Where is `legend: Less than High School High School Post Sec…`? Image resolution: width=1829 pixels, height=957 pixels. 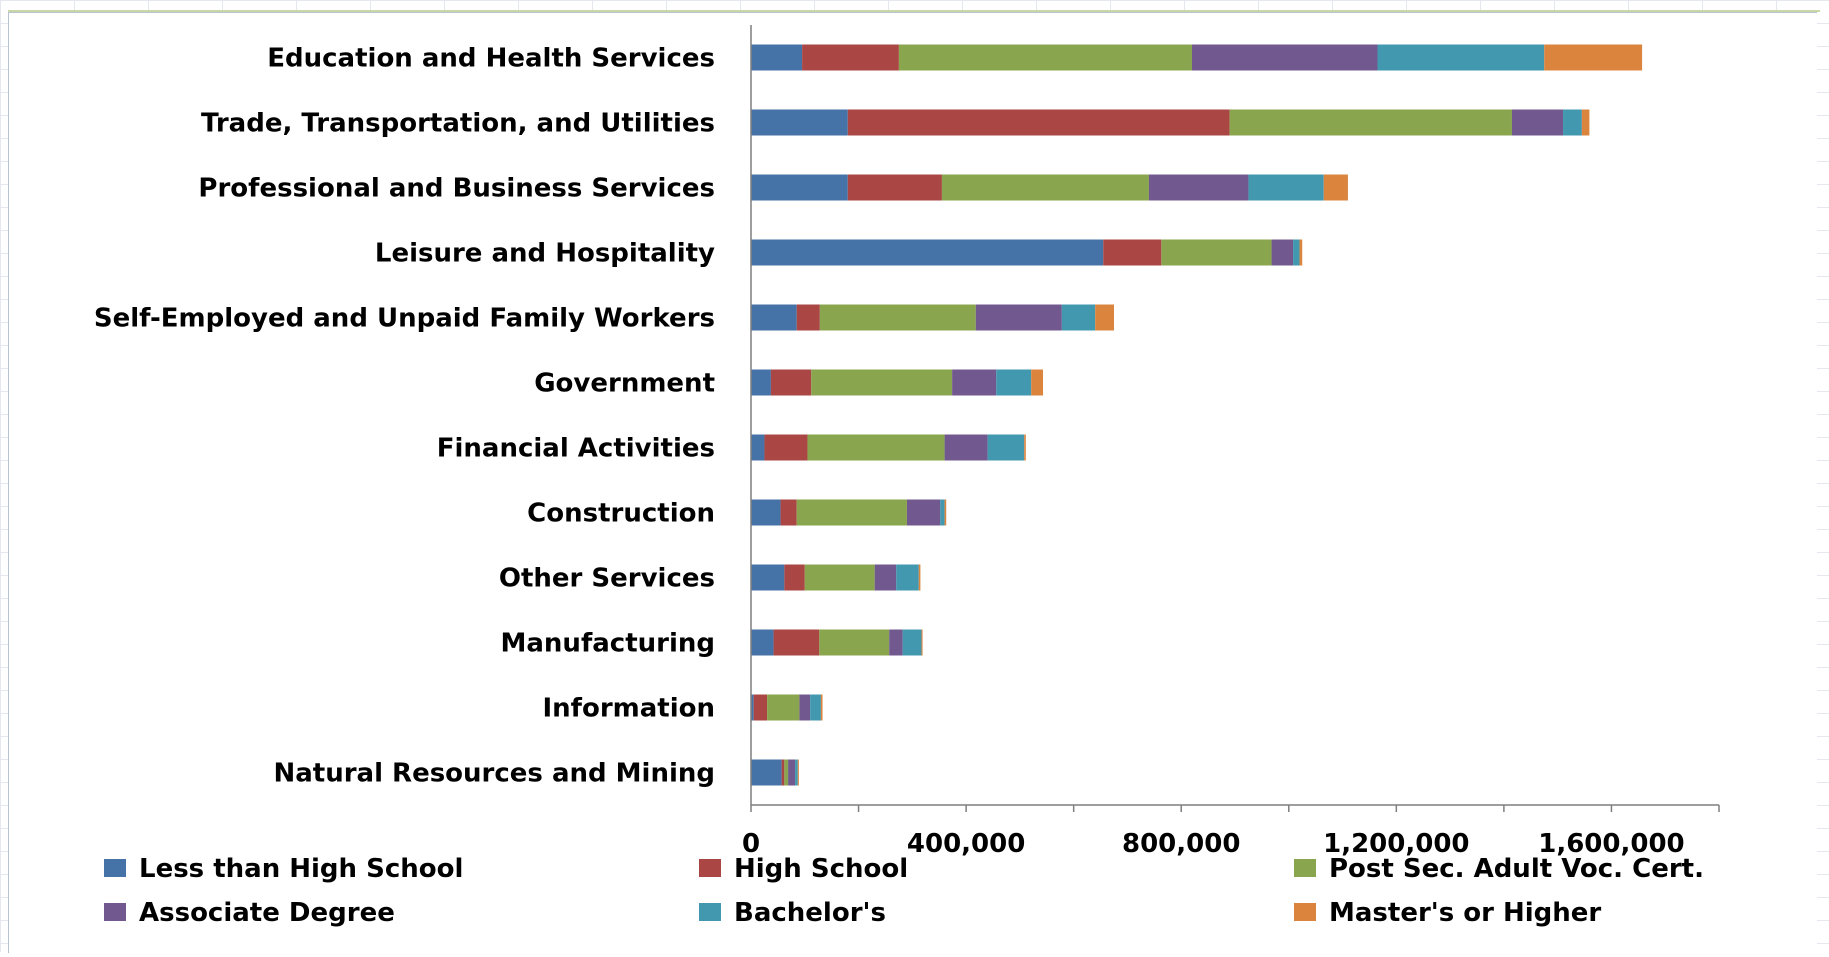 legend: Less than High School High School Post Sec… is located at coordinates (904, 891).